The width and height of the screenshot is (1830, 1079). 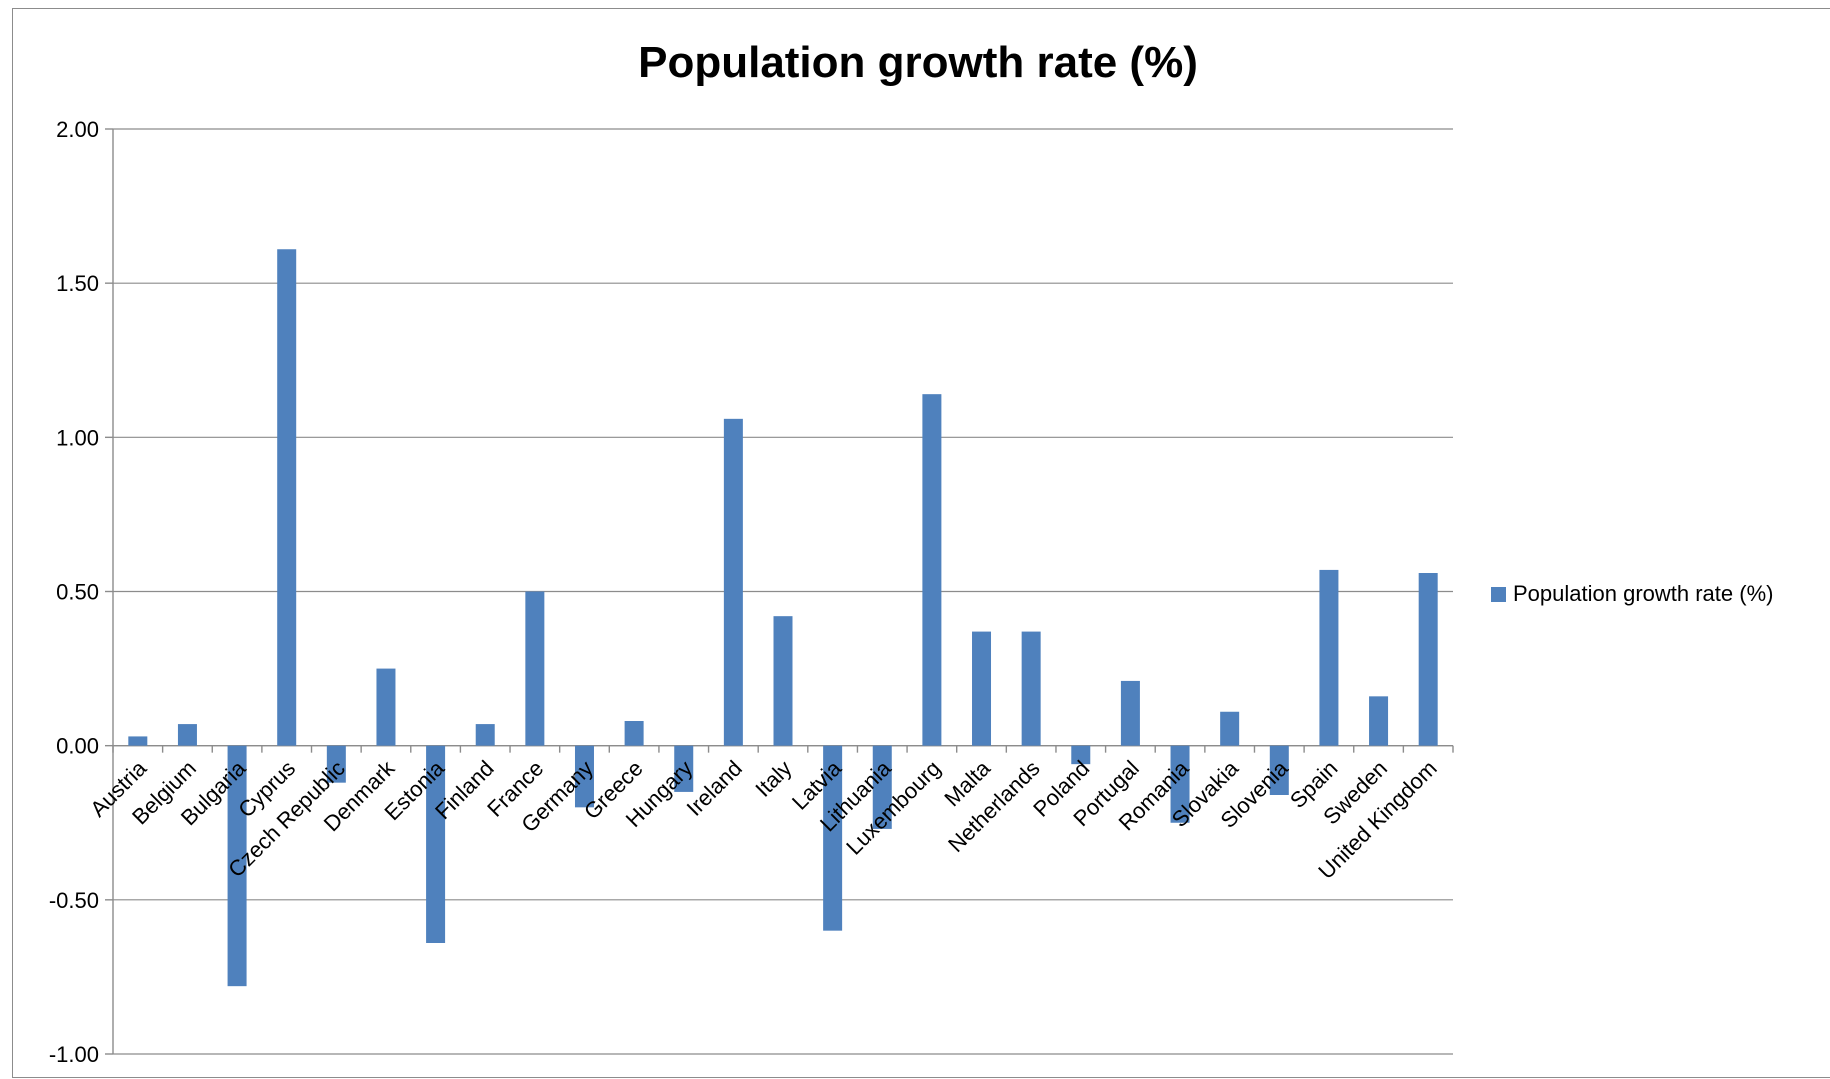 I want to click on y-tick-label: 1.50, so click(x=77, y=283).